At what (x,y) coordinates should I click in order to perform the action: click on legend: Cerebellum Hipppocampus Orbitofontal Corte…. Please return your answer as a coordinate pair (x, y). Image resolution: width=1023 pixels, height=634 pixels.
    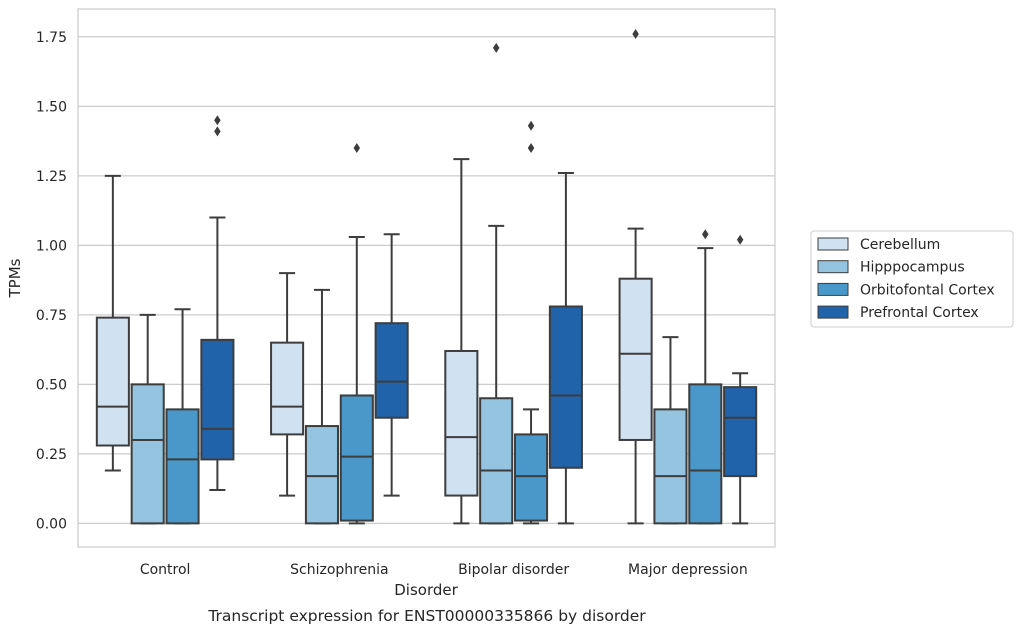
    Looking at the image, I should click on (912, 279).